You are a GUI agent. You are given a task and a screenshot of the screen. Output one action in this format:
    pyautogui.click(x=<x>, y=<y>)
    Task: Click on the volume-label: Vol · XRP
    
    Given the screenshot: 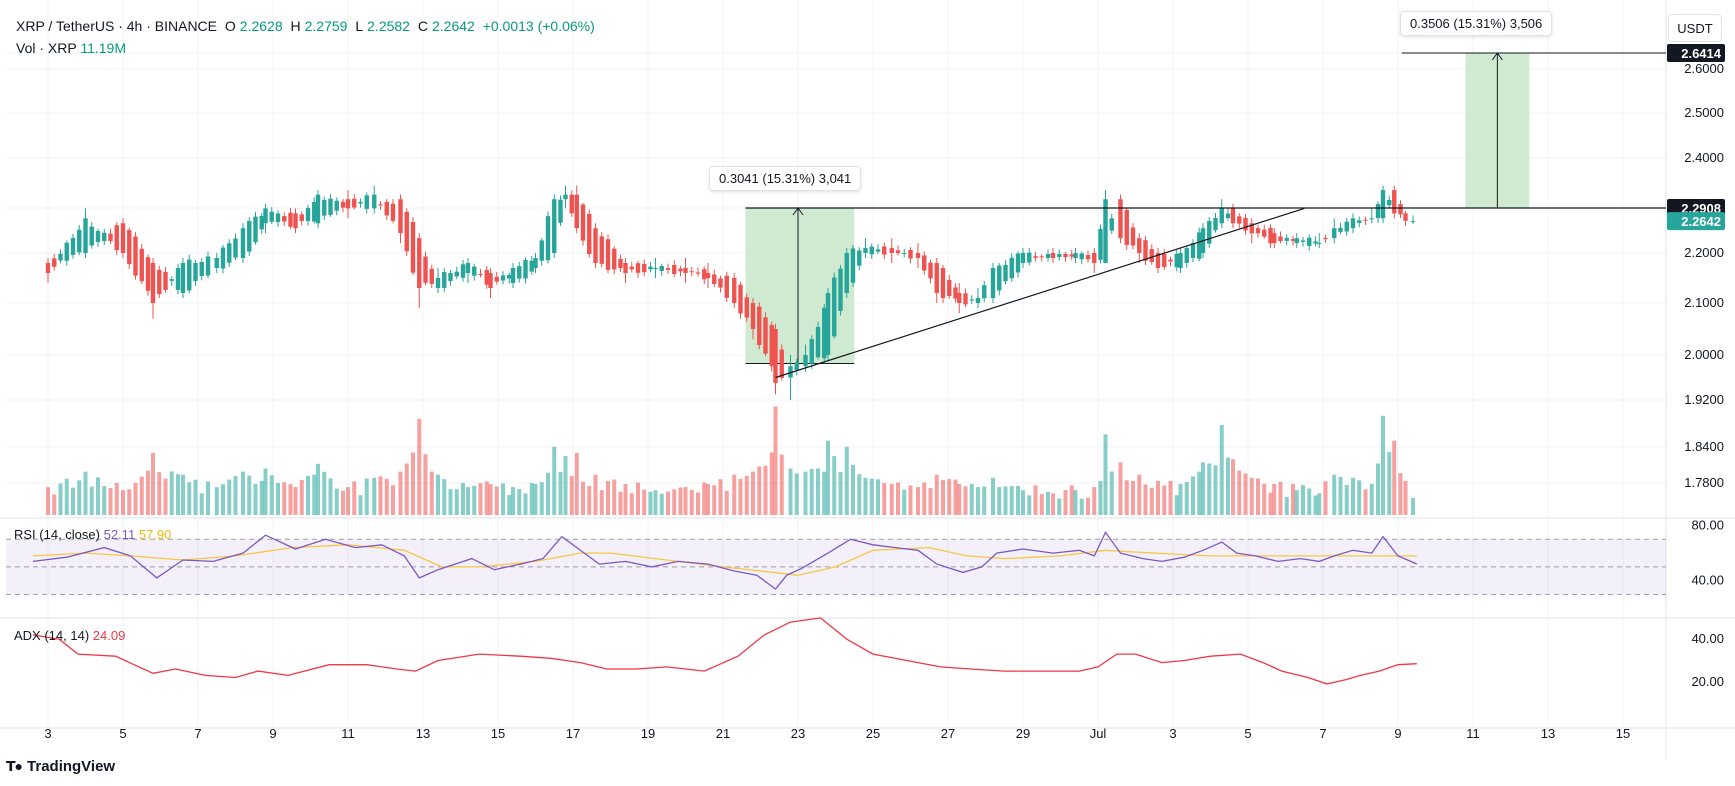 What is the action you would take?
    pyautogui.click(x=46, y=48)
    